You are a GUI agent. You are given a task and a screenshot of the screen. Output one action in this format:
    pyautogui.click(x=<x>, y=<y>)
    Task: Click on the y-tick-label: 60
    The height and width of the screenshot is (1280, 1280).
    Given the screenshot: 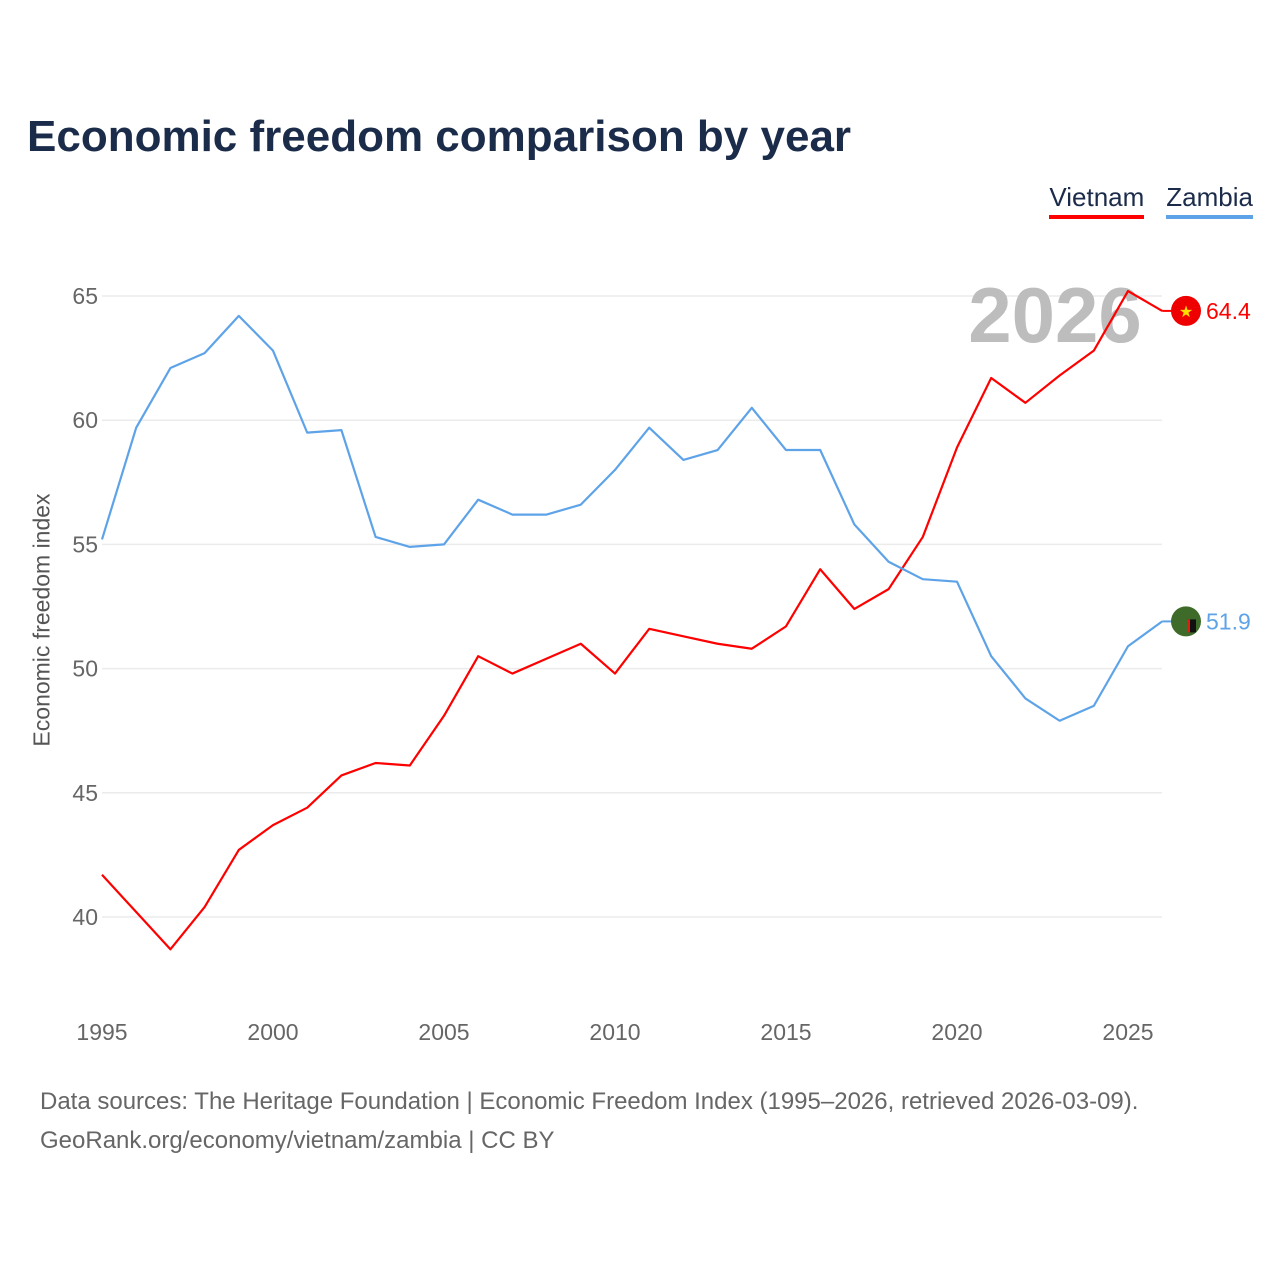 What is the action you would take?
    pyautogui.click(x=85, y=420)
    